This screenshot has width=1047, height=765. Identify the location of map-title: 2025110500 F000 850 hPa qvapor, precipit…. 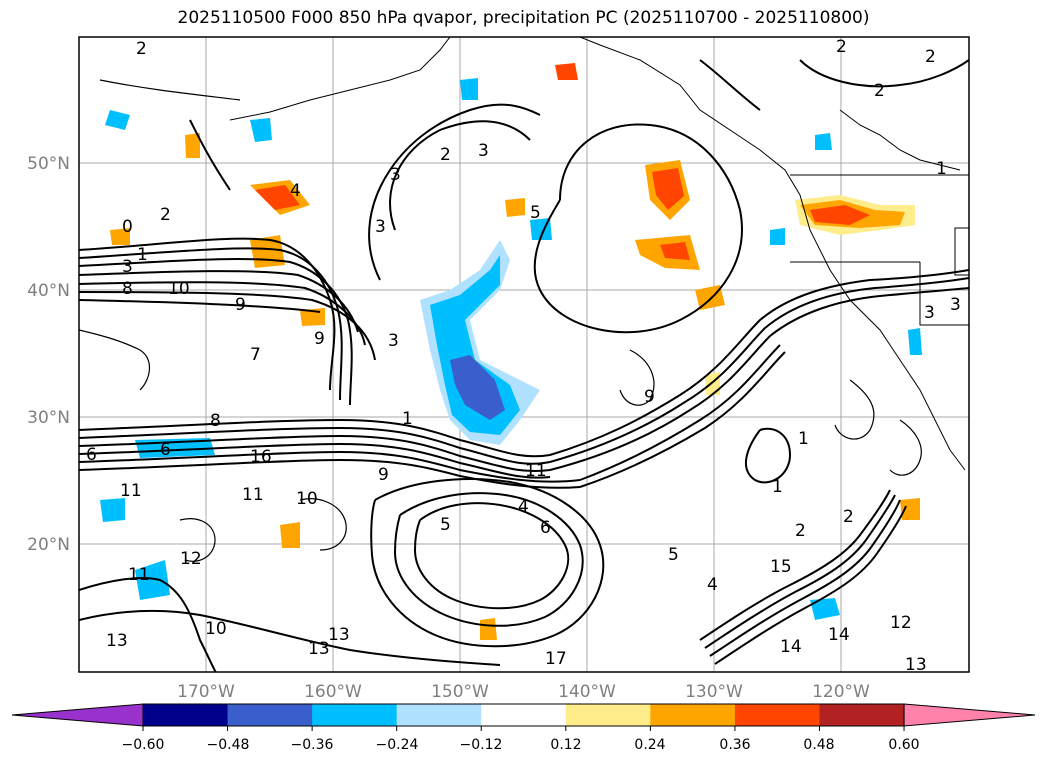
(523, 18).